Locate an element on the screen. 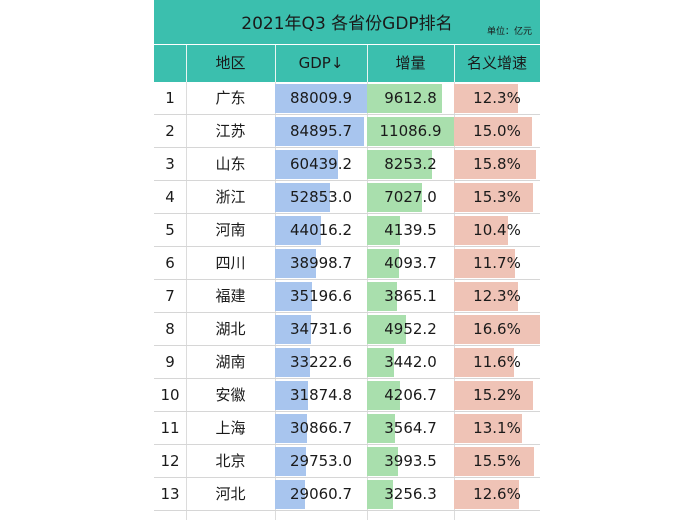  region-cell: 江苏 is located at coordinates (230, 131).